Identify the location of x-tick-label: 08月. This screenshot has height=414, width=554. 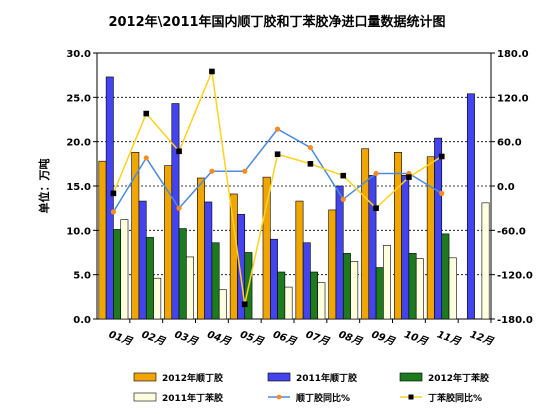
(351, 338).